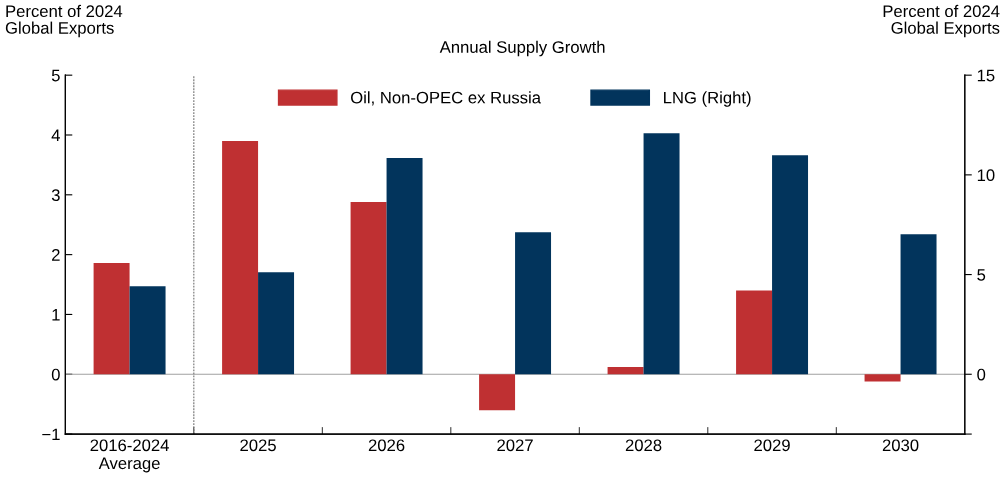  I want to click on x-tick-label: 2025, so click(258, 445).